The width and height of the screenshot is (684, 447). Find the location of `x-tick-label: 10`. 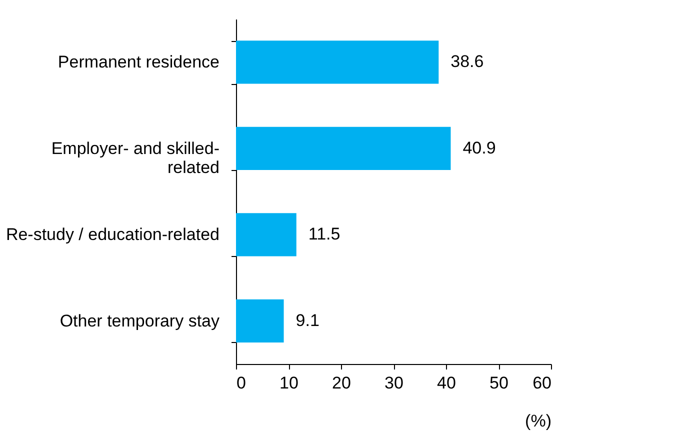

x-tick-label: 10 is located at coordinates (289, 383).